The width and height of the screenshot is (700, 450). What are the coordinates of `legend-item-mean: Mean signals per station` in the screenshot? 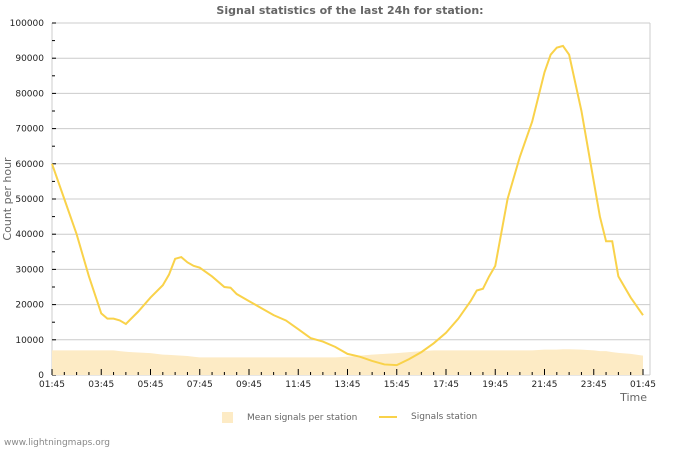 It's located at (289, 417).